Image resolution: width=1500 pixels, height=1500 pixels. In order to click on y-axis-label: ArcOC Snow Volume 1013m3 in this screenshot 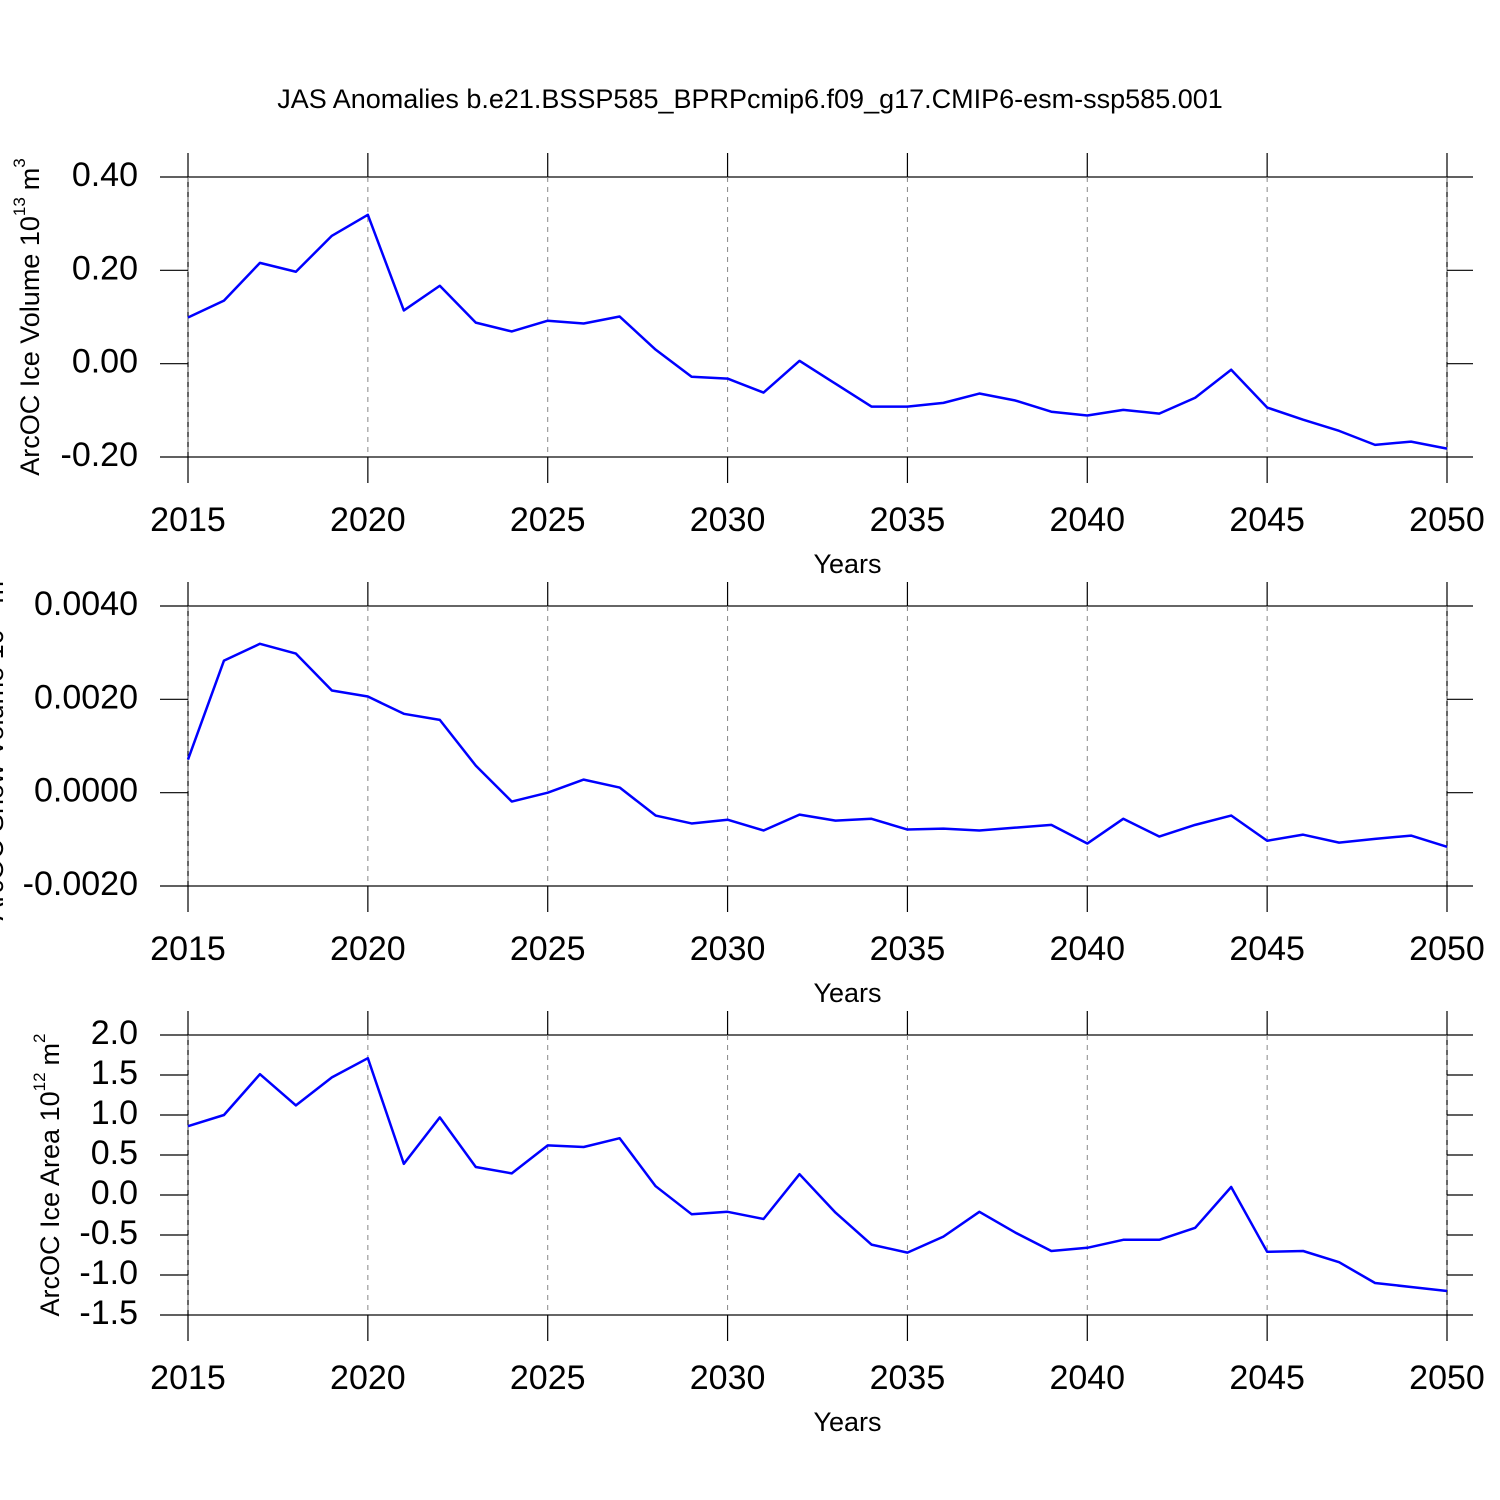, I will do `click(4, 745)`.